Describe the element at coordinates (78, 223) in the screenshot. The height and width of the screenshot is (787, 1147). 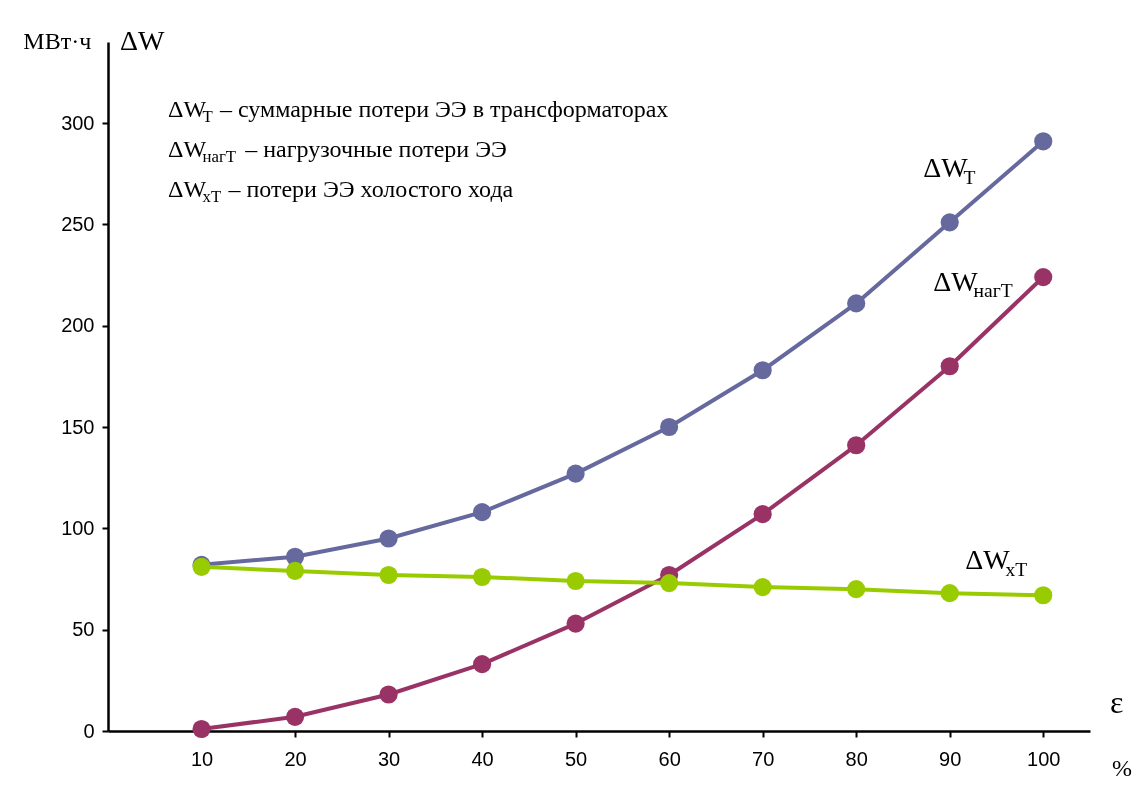
I see `y-tick-label: 250` at that location.